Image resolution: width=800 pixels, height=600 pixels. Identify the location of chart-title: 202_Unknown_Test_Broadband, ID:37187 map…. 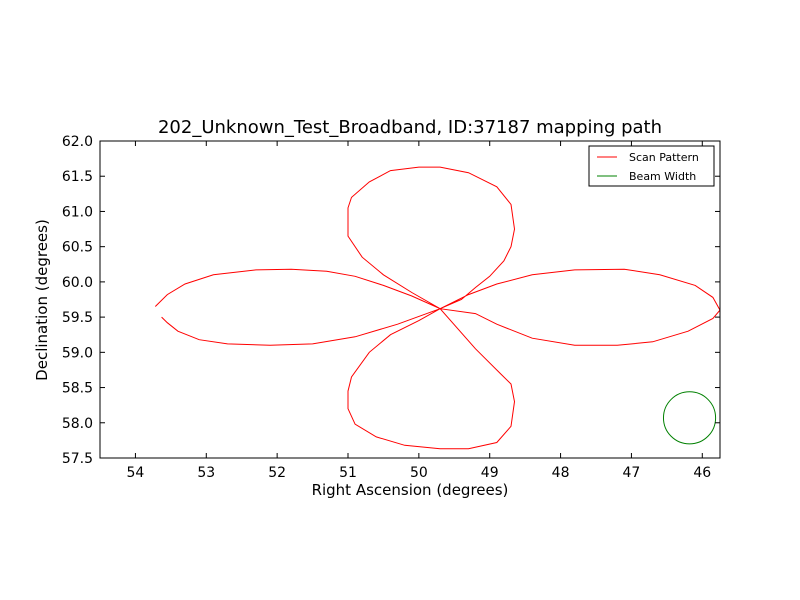
(410, 127).